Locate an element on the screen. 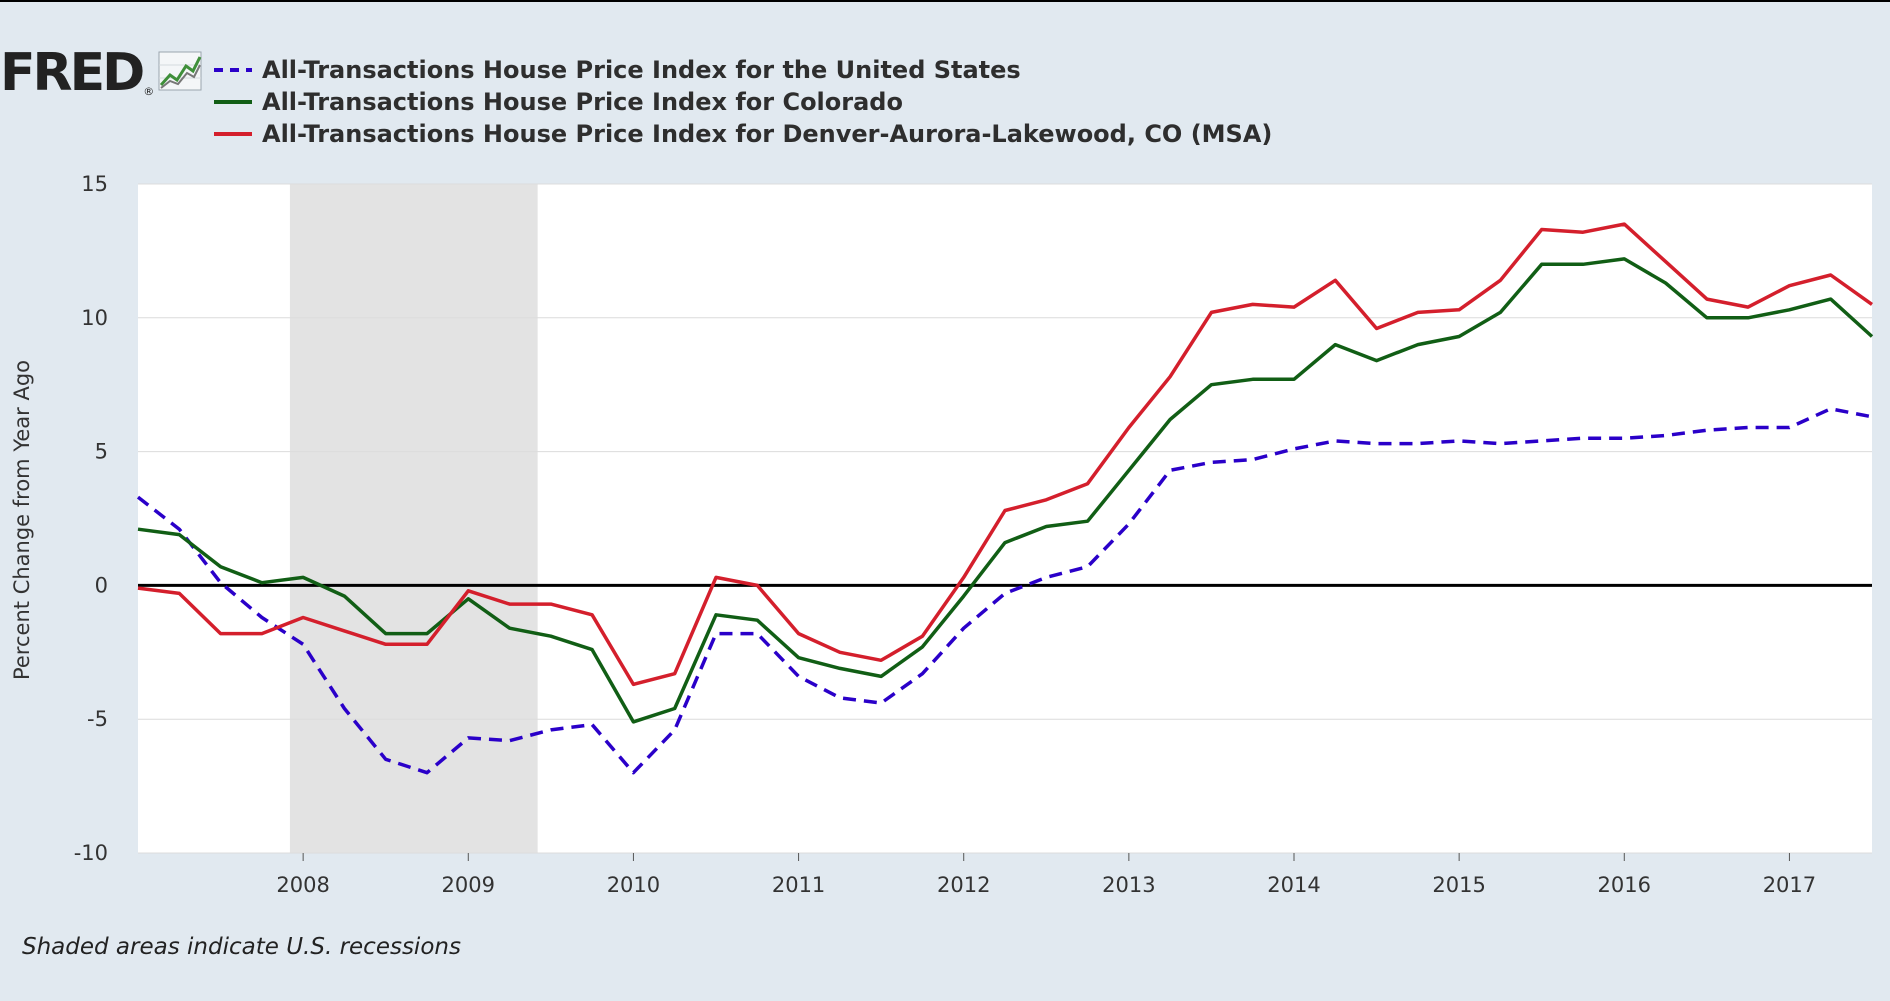  x-tick-label: 2015 is located at coordinates (1458, 885).